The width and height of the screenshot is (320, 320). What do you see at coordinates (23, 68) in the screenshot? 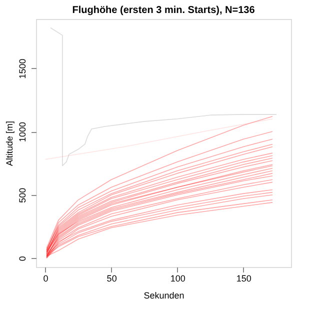
I see `y-tick-label: 1500` at bounding box center [23, 68].